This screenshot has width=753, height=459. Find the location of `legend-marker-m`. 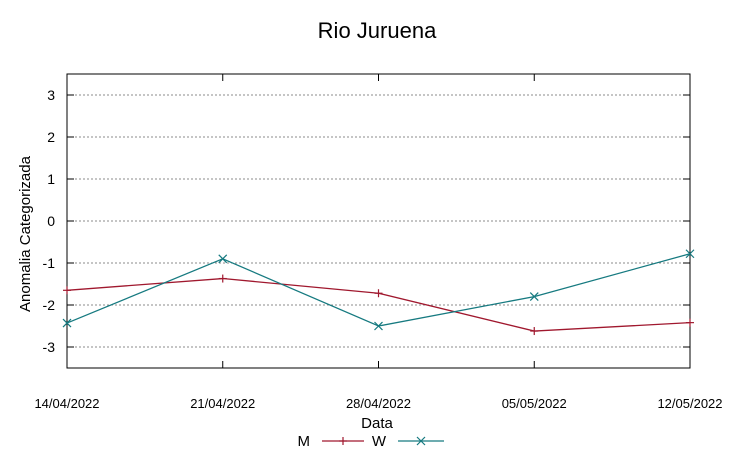

legend-marker-m is located at coordinates (343, 441).